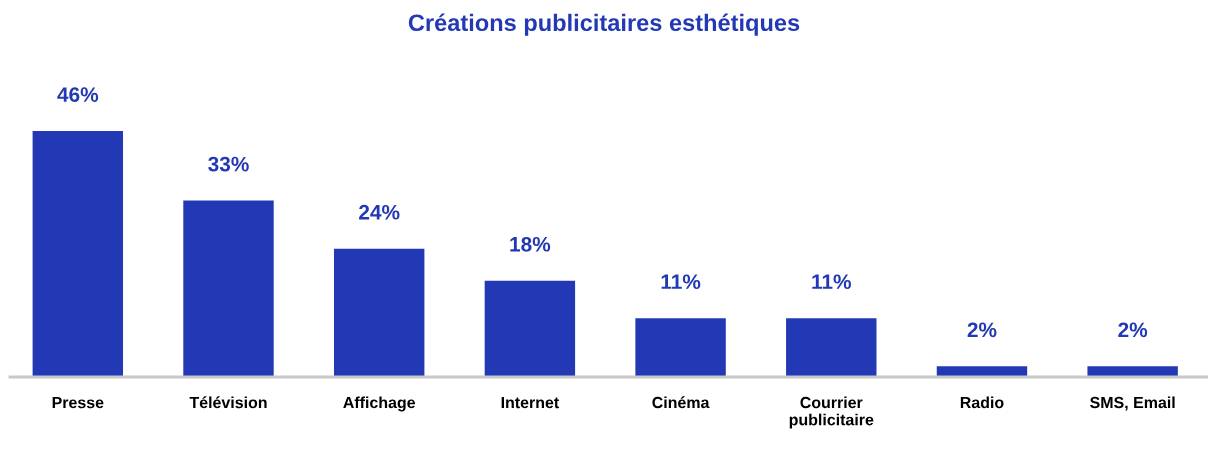 Image resolution: width=1208 pixels, height=452 pixels. I want to click on chart-title: Créations publicitaires esthétiques, so click(604, 24).